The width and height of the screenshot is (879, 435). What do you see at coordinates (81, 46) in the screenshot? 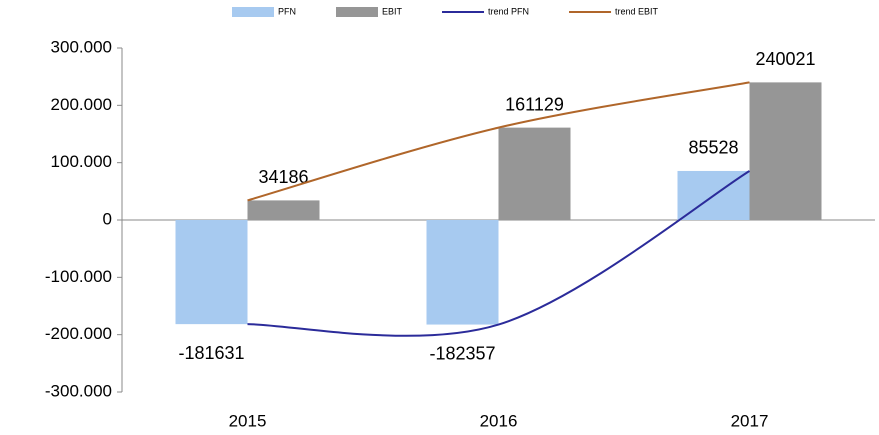
I see `y-tick-label: 300.000` at bounding box center [81, 46].